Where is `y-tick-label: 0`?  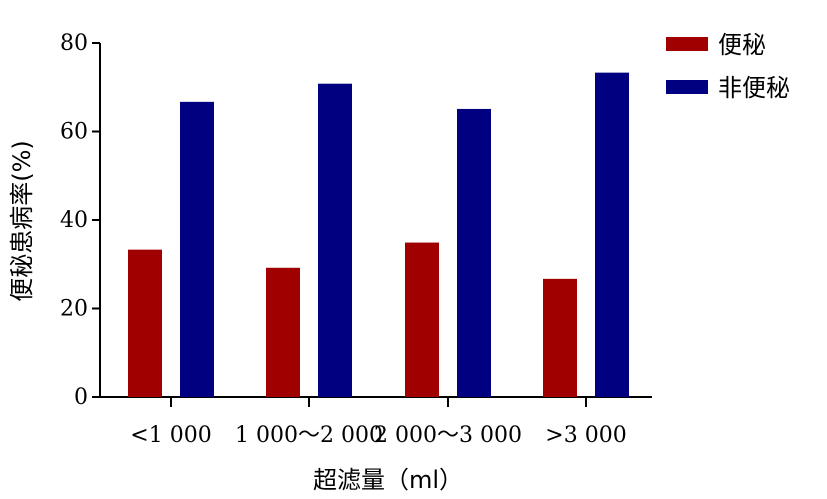
y-tick-label: 0 is located at coordinates (81, 397).